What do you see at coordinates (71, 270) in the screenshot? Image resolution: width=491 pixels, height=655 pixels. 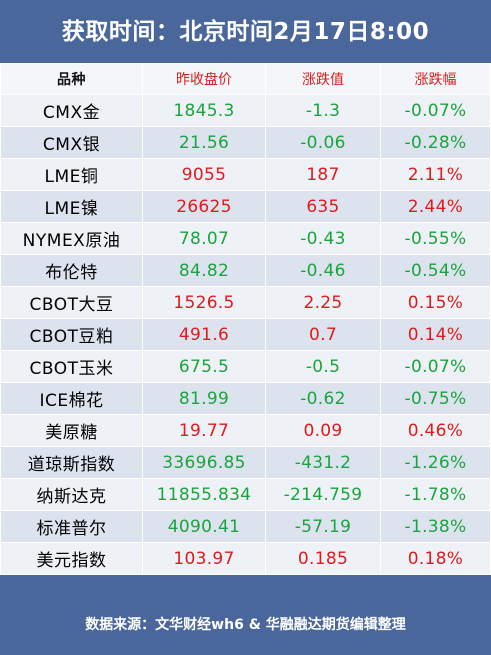 I see `row-name: 布伦特` at bounding box center [71, 270].